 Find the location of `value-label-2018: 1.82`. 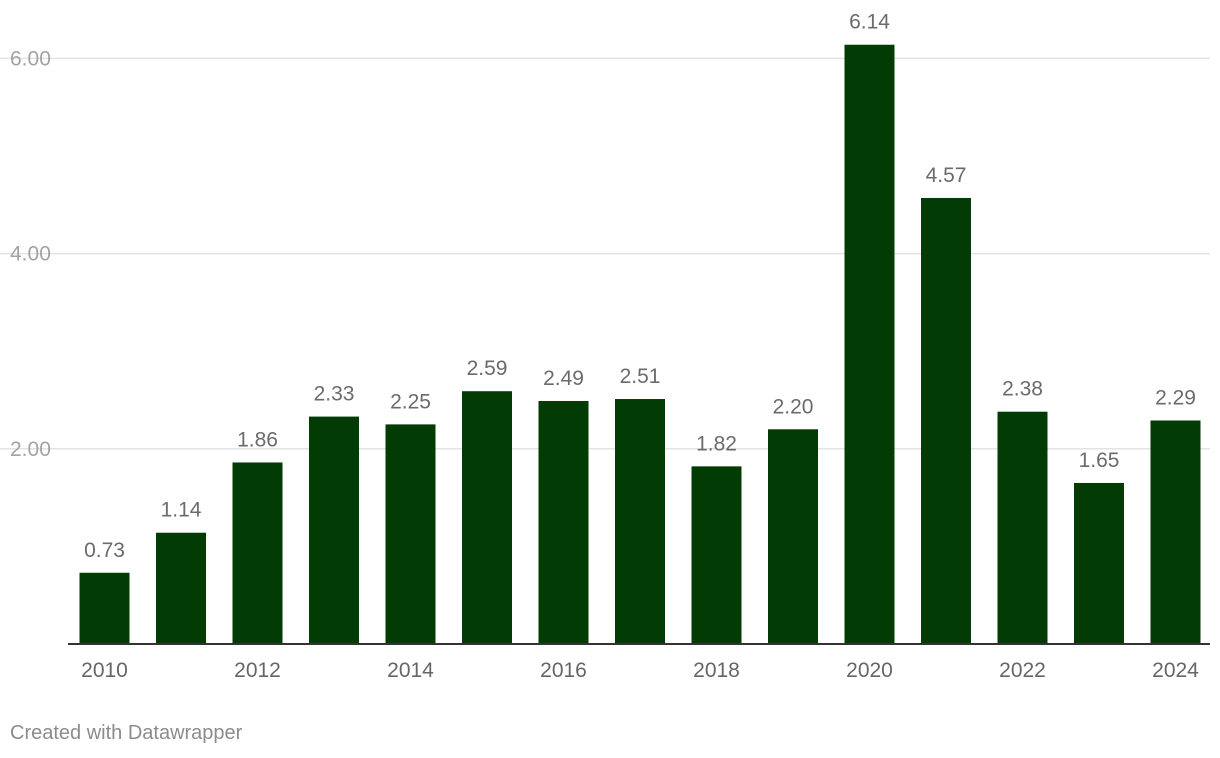

value-label-2018: 1.82 is located at coordinates (716, 443).